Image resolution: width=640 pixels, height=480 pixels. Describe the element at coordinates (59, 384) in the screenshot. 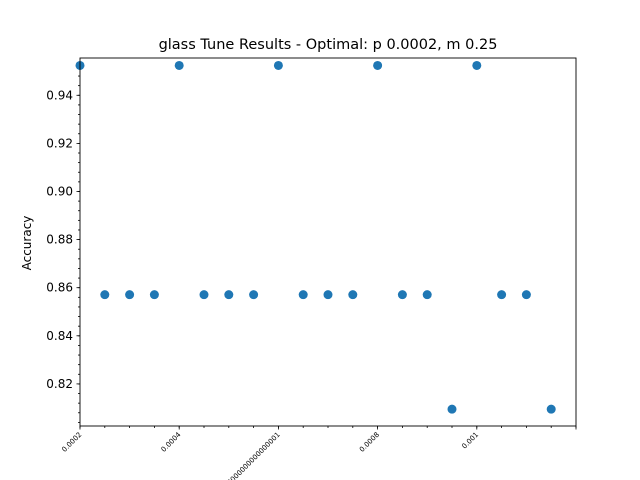

I see `y-tick-label: 0.82` at that location.